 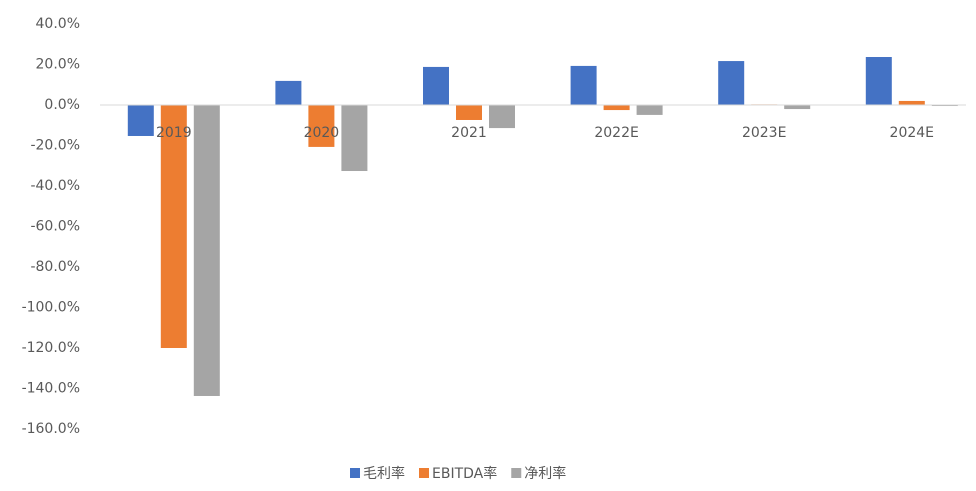 I want to click on x-tick-label: 2023E, so click(x=764, y=133).